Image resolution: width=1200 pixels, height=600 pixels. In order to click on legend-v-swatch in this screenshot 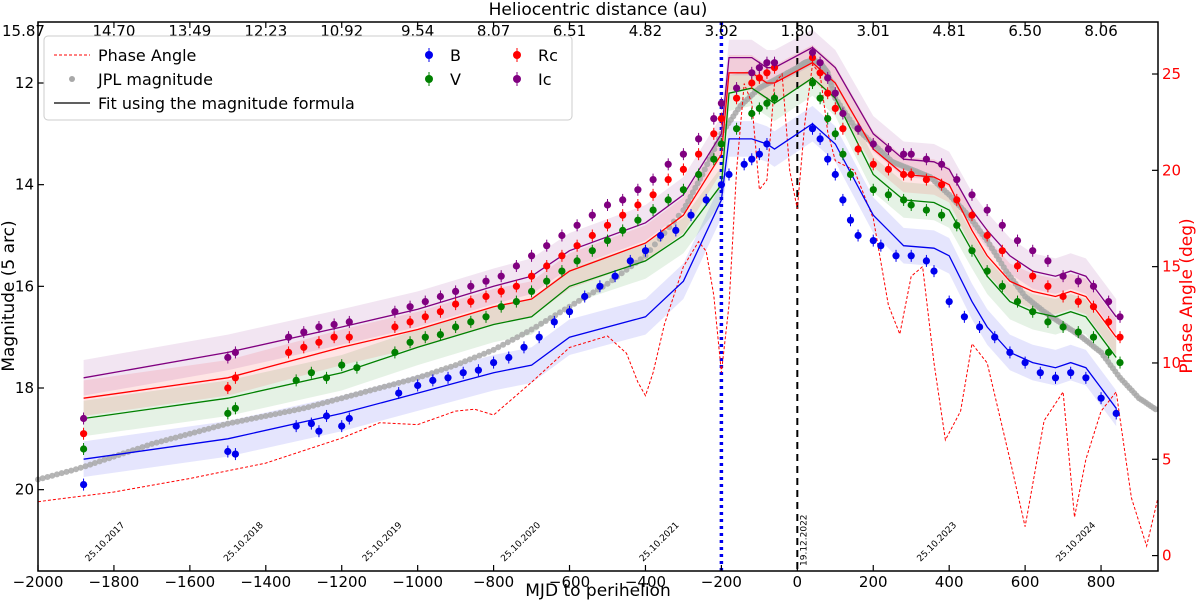, I will do `click(429, 79)`.